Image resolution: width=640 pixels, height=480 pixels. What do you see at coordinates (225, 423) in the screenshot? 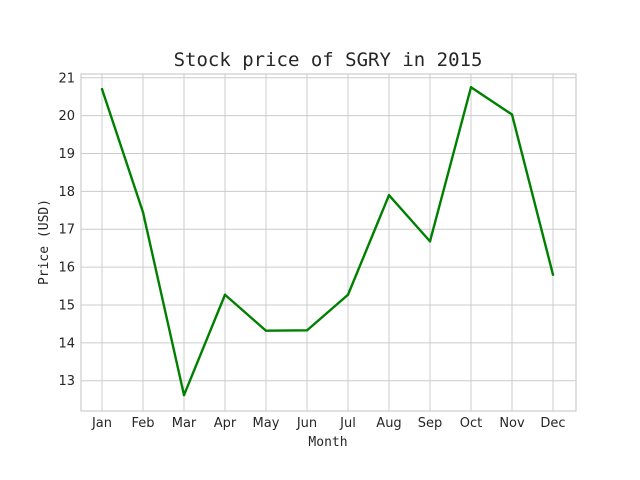
I see `x-tick-label: Apr` at bounding box center [225, 423].